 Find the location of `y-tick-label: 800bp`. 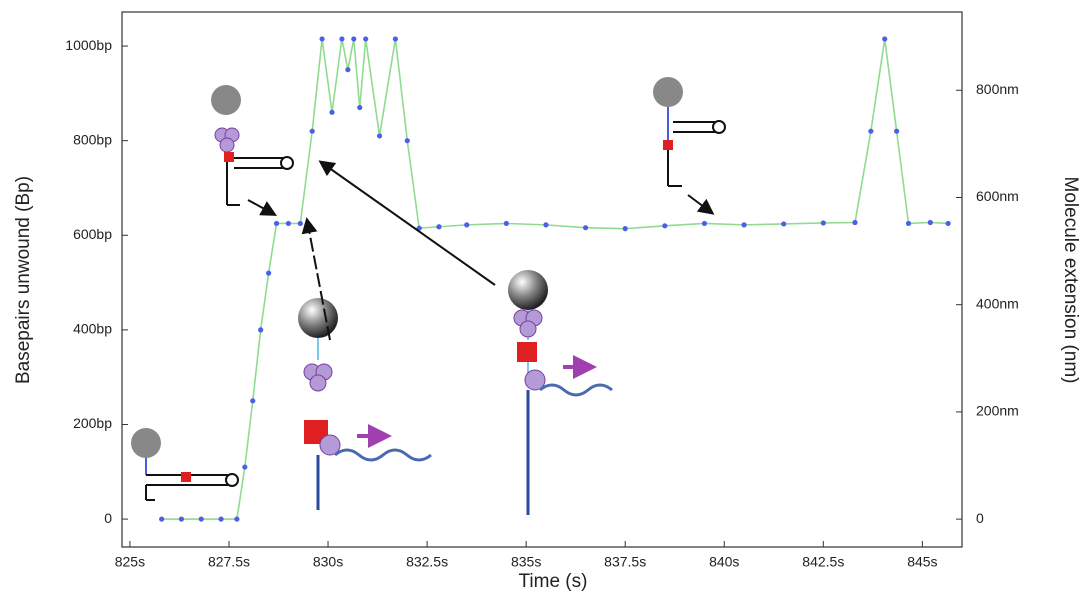

y-tick-label: 800bp is located at coordinates (92, 139).